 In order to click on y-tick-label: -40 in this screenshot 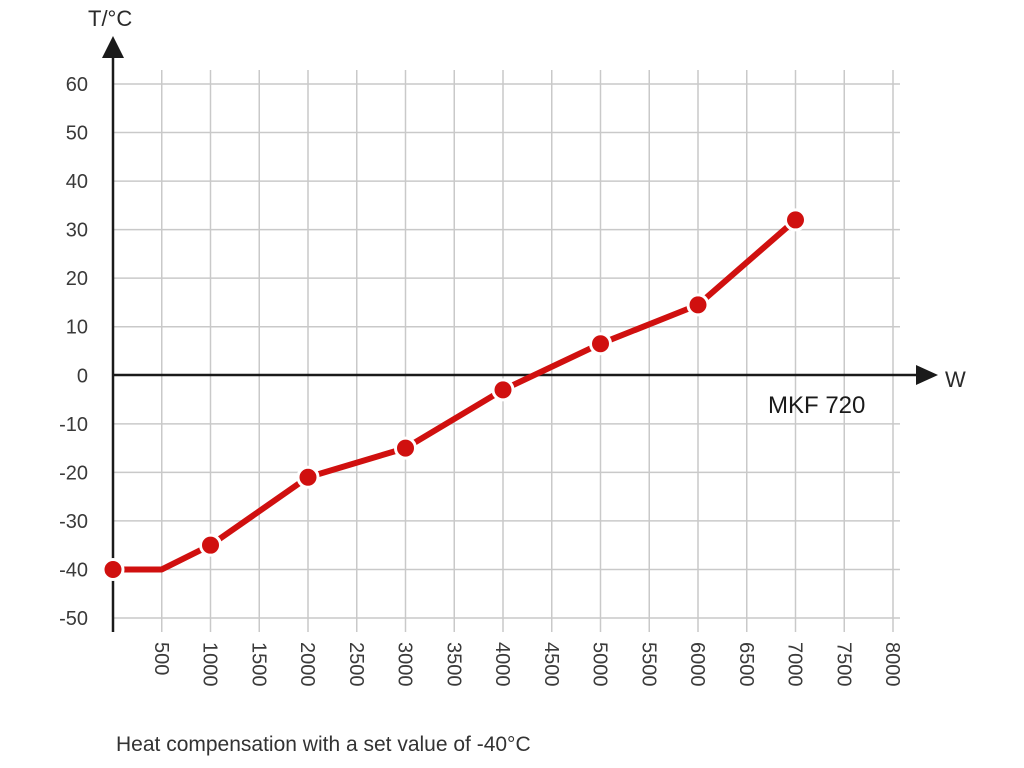, I will do `click(73, 570)`.